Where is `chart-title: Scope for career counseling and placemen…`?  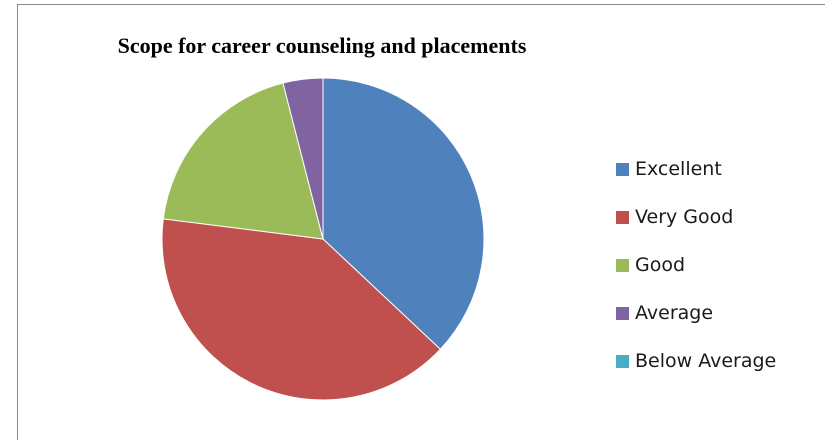 chart-title: Scope for career counseling and placemen… is located at coordinates (322, 45).